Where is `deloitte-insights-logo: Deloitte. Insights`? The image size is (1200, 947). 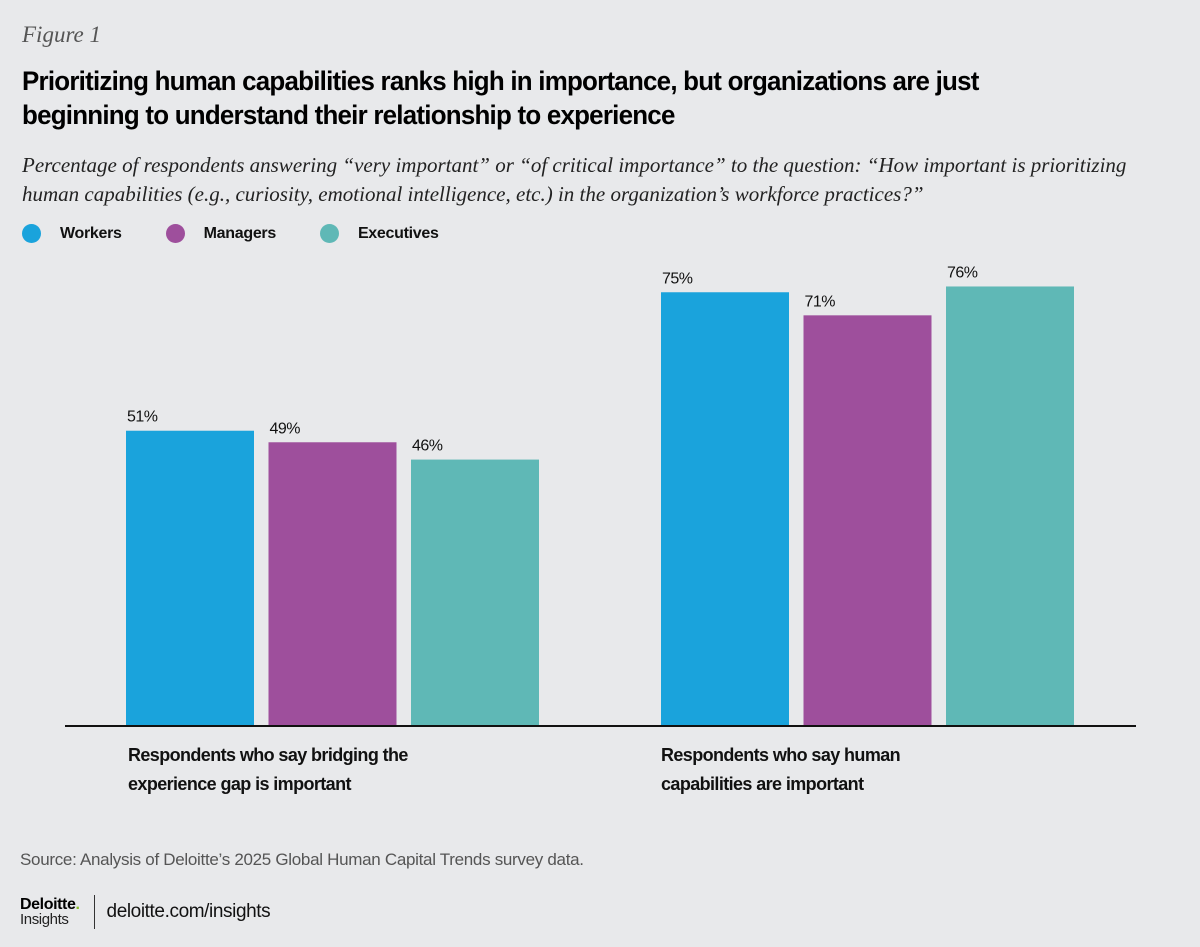 deloitte-insights-logo: Deloitte. Insights is located at coordinates (50, 912).